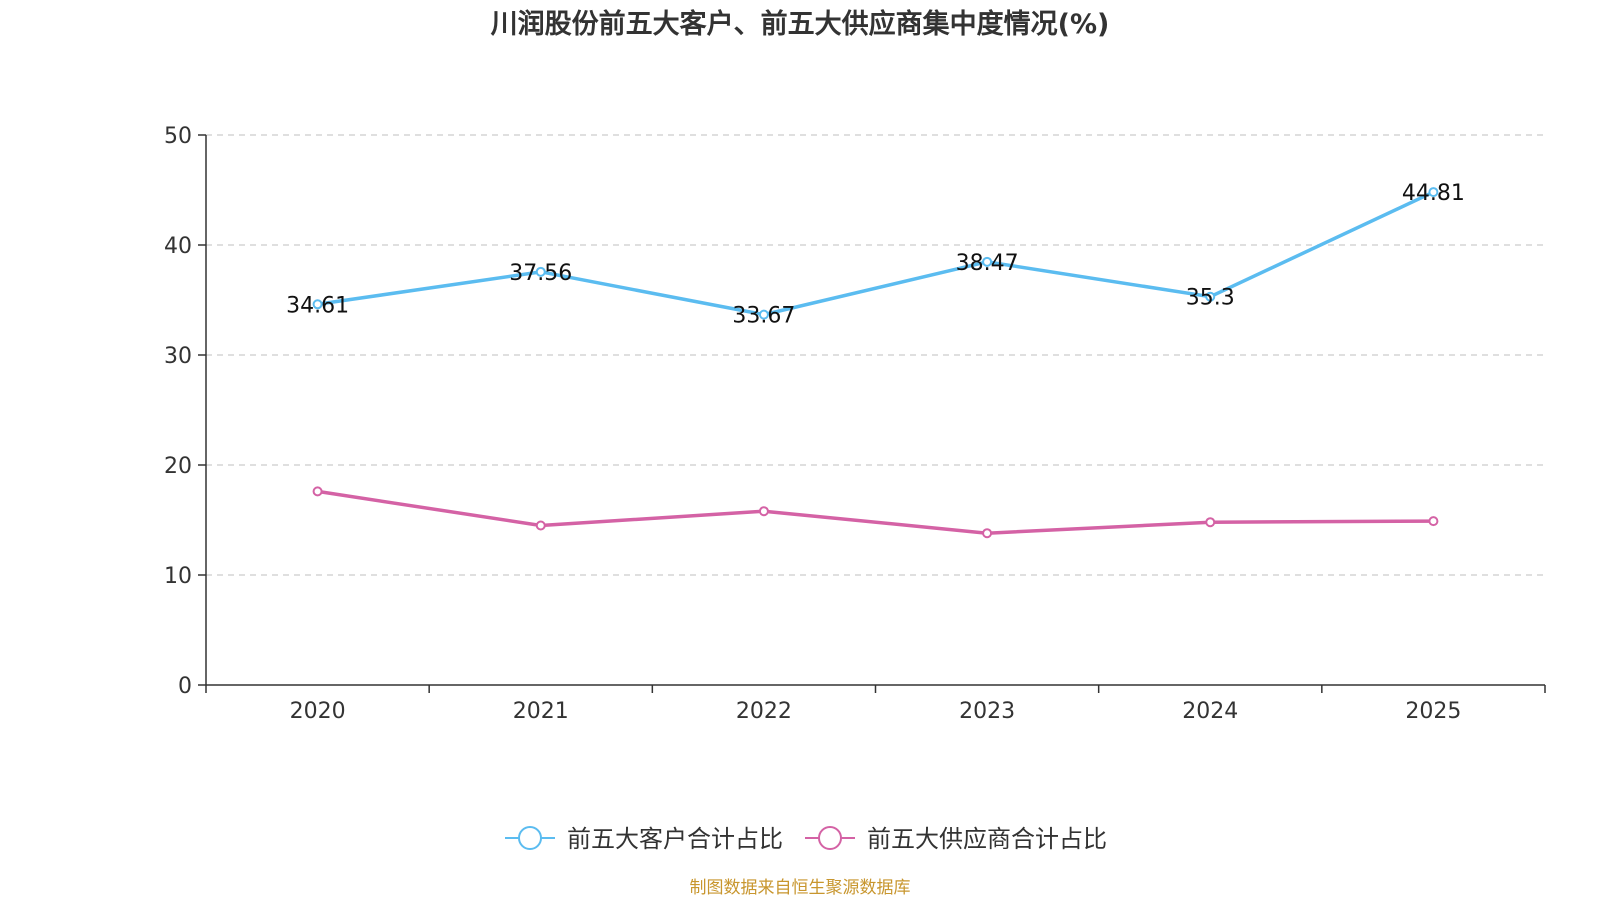 The height and width of the screenshot is (900, 1600). Describe the element at coordinates (178, 466) in the screenshot. I see `y-tick-label: 20` at that location.